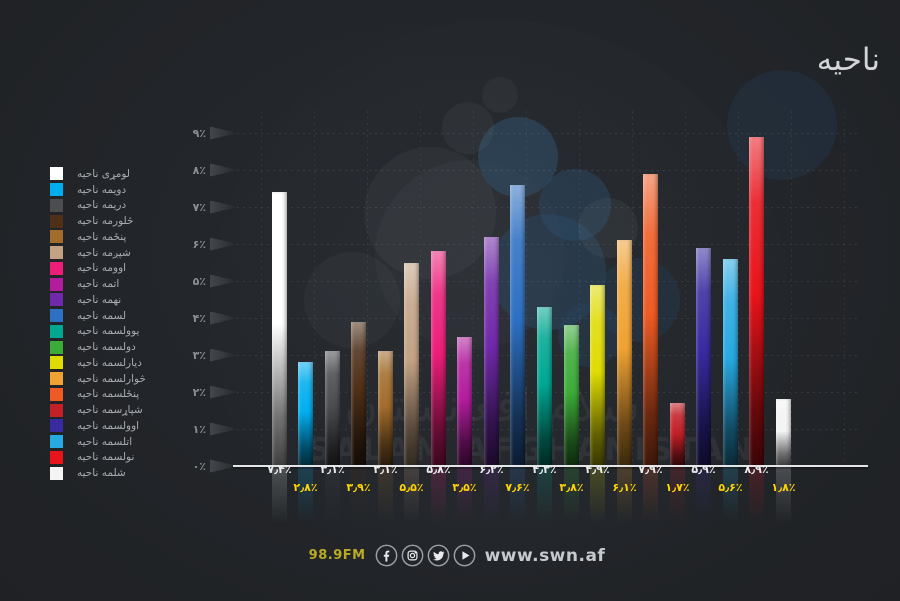 This screenshot has width=900, height=601. I want to click on y-axis-tick: ۰٪, so click(194, 466).